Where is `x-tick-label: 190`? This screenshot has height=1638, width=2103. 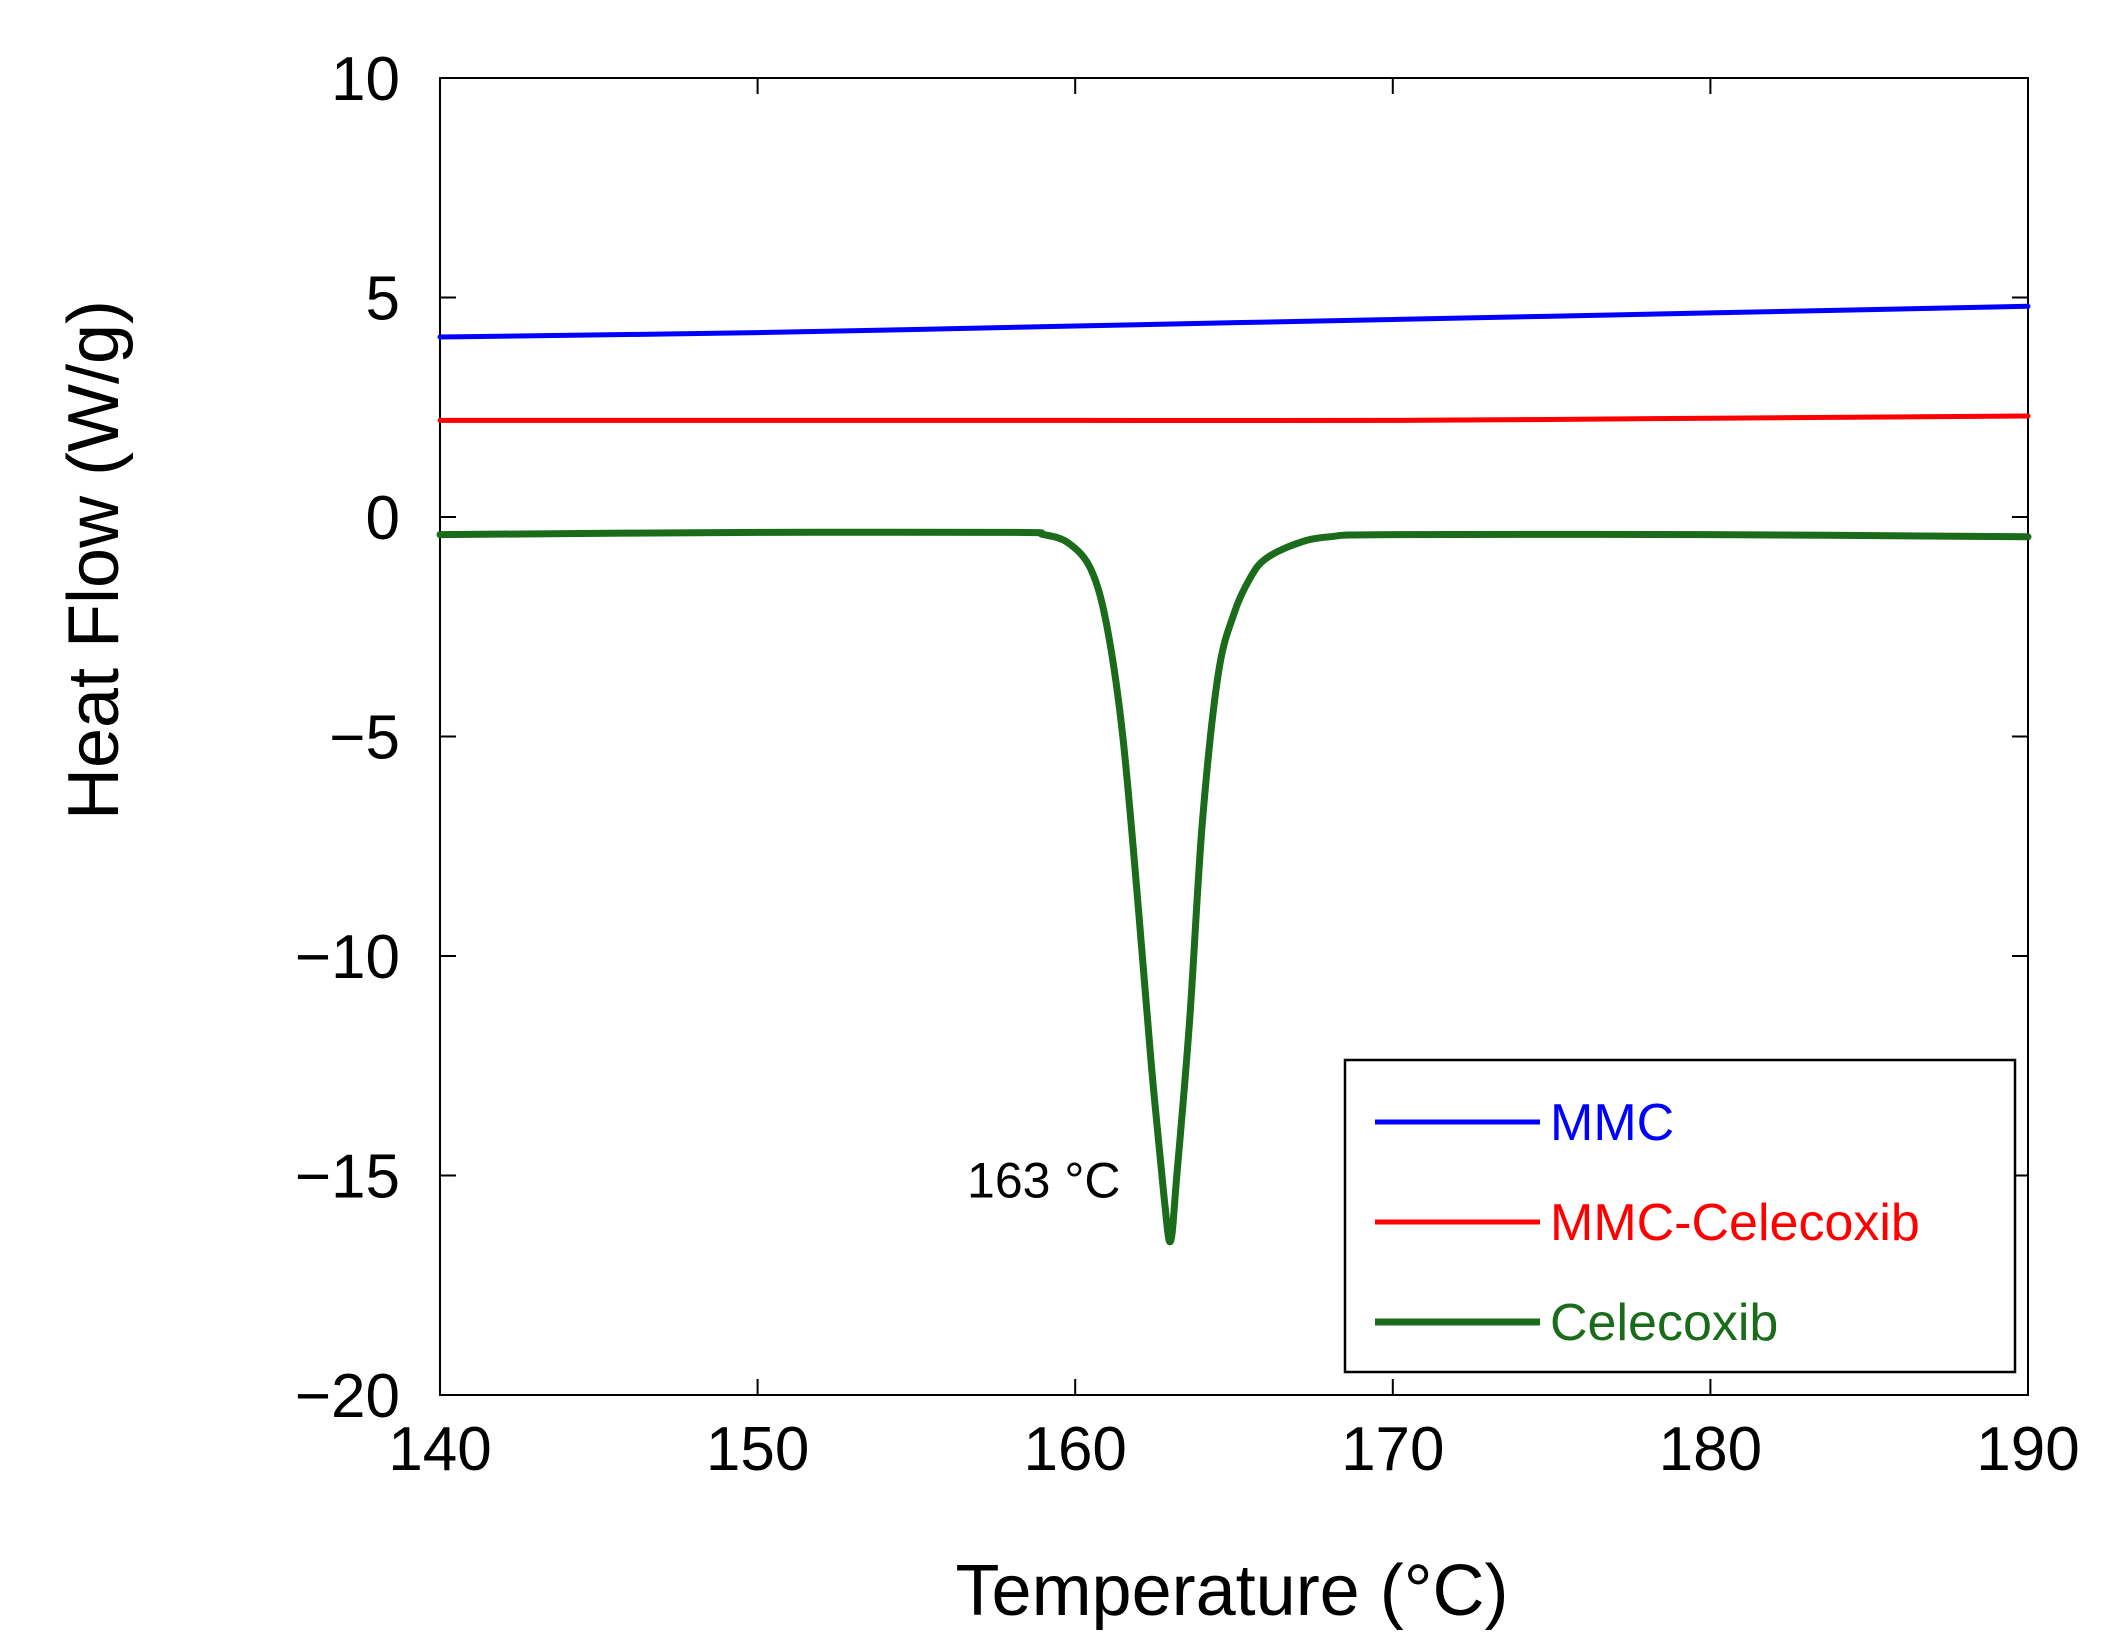
x-tick-label: 190 is located at coordinates (2027, 1449).